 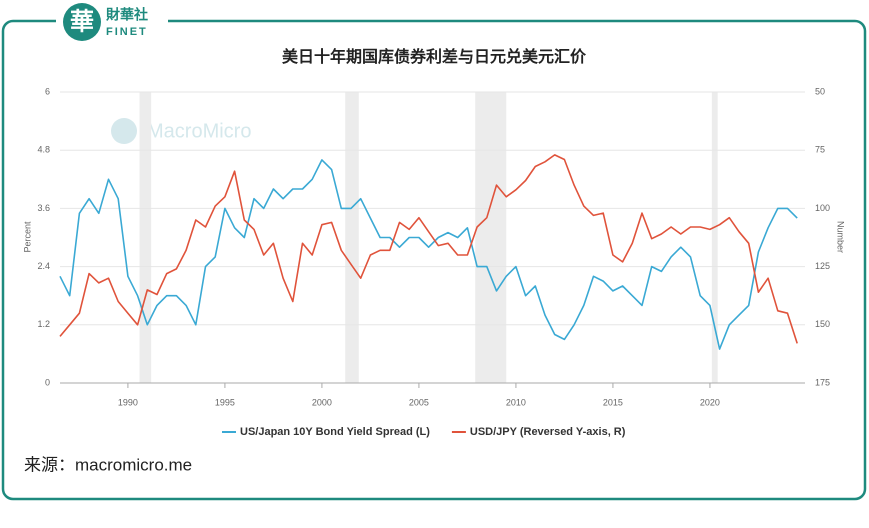 I want to click on chart-title: 美日十年期国库债券利差与日元兑美元汇价, so click(x=434, y=56).